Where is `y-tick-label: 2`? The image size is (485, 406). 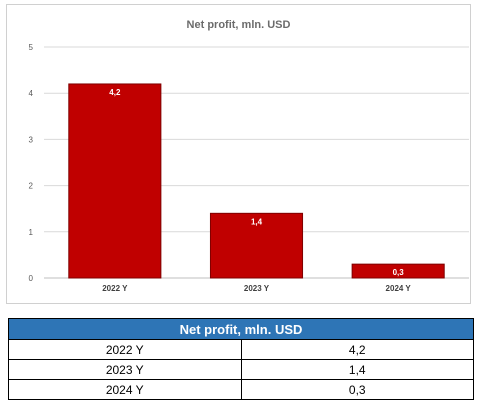
y-tick-label: 2 is located at coordinates (31, 186).